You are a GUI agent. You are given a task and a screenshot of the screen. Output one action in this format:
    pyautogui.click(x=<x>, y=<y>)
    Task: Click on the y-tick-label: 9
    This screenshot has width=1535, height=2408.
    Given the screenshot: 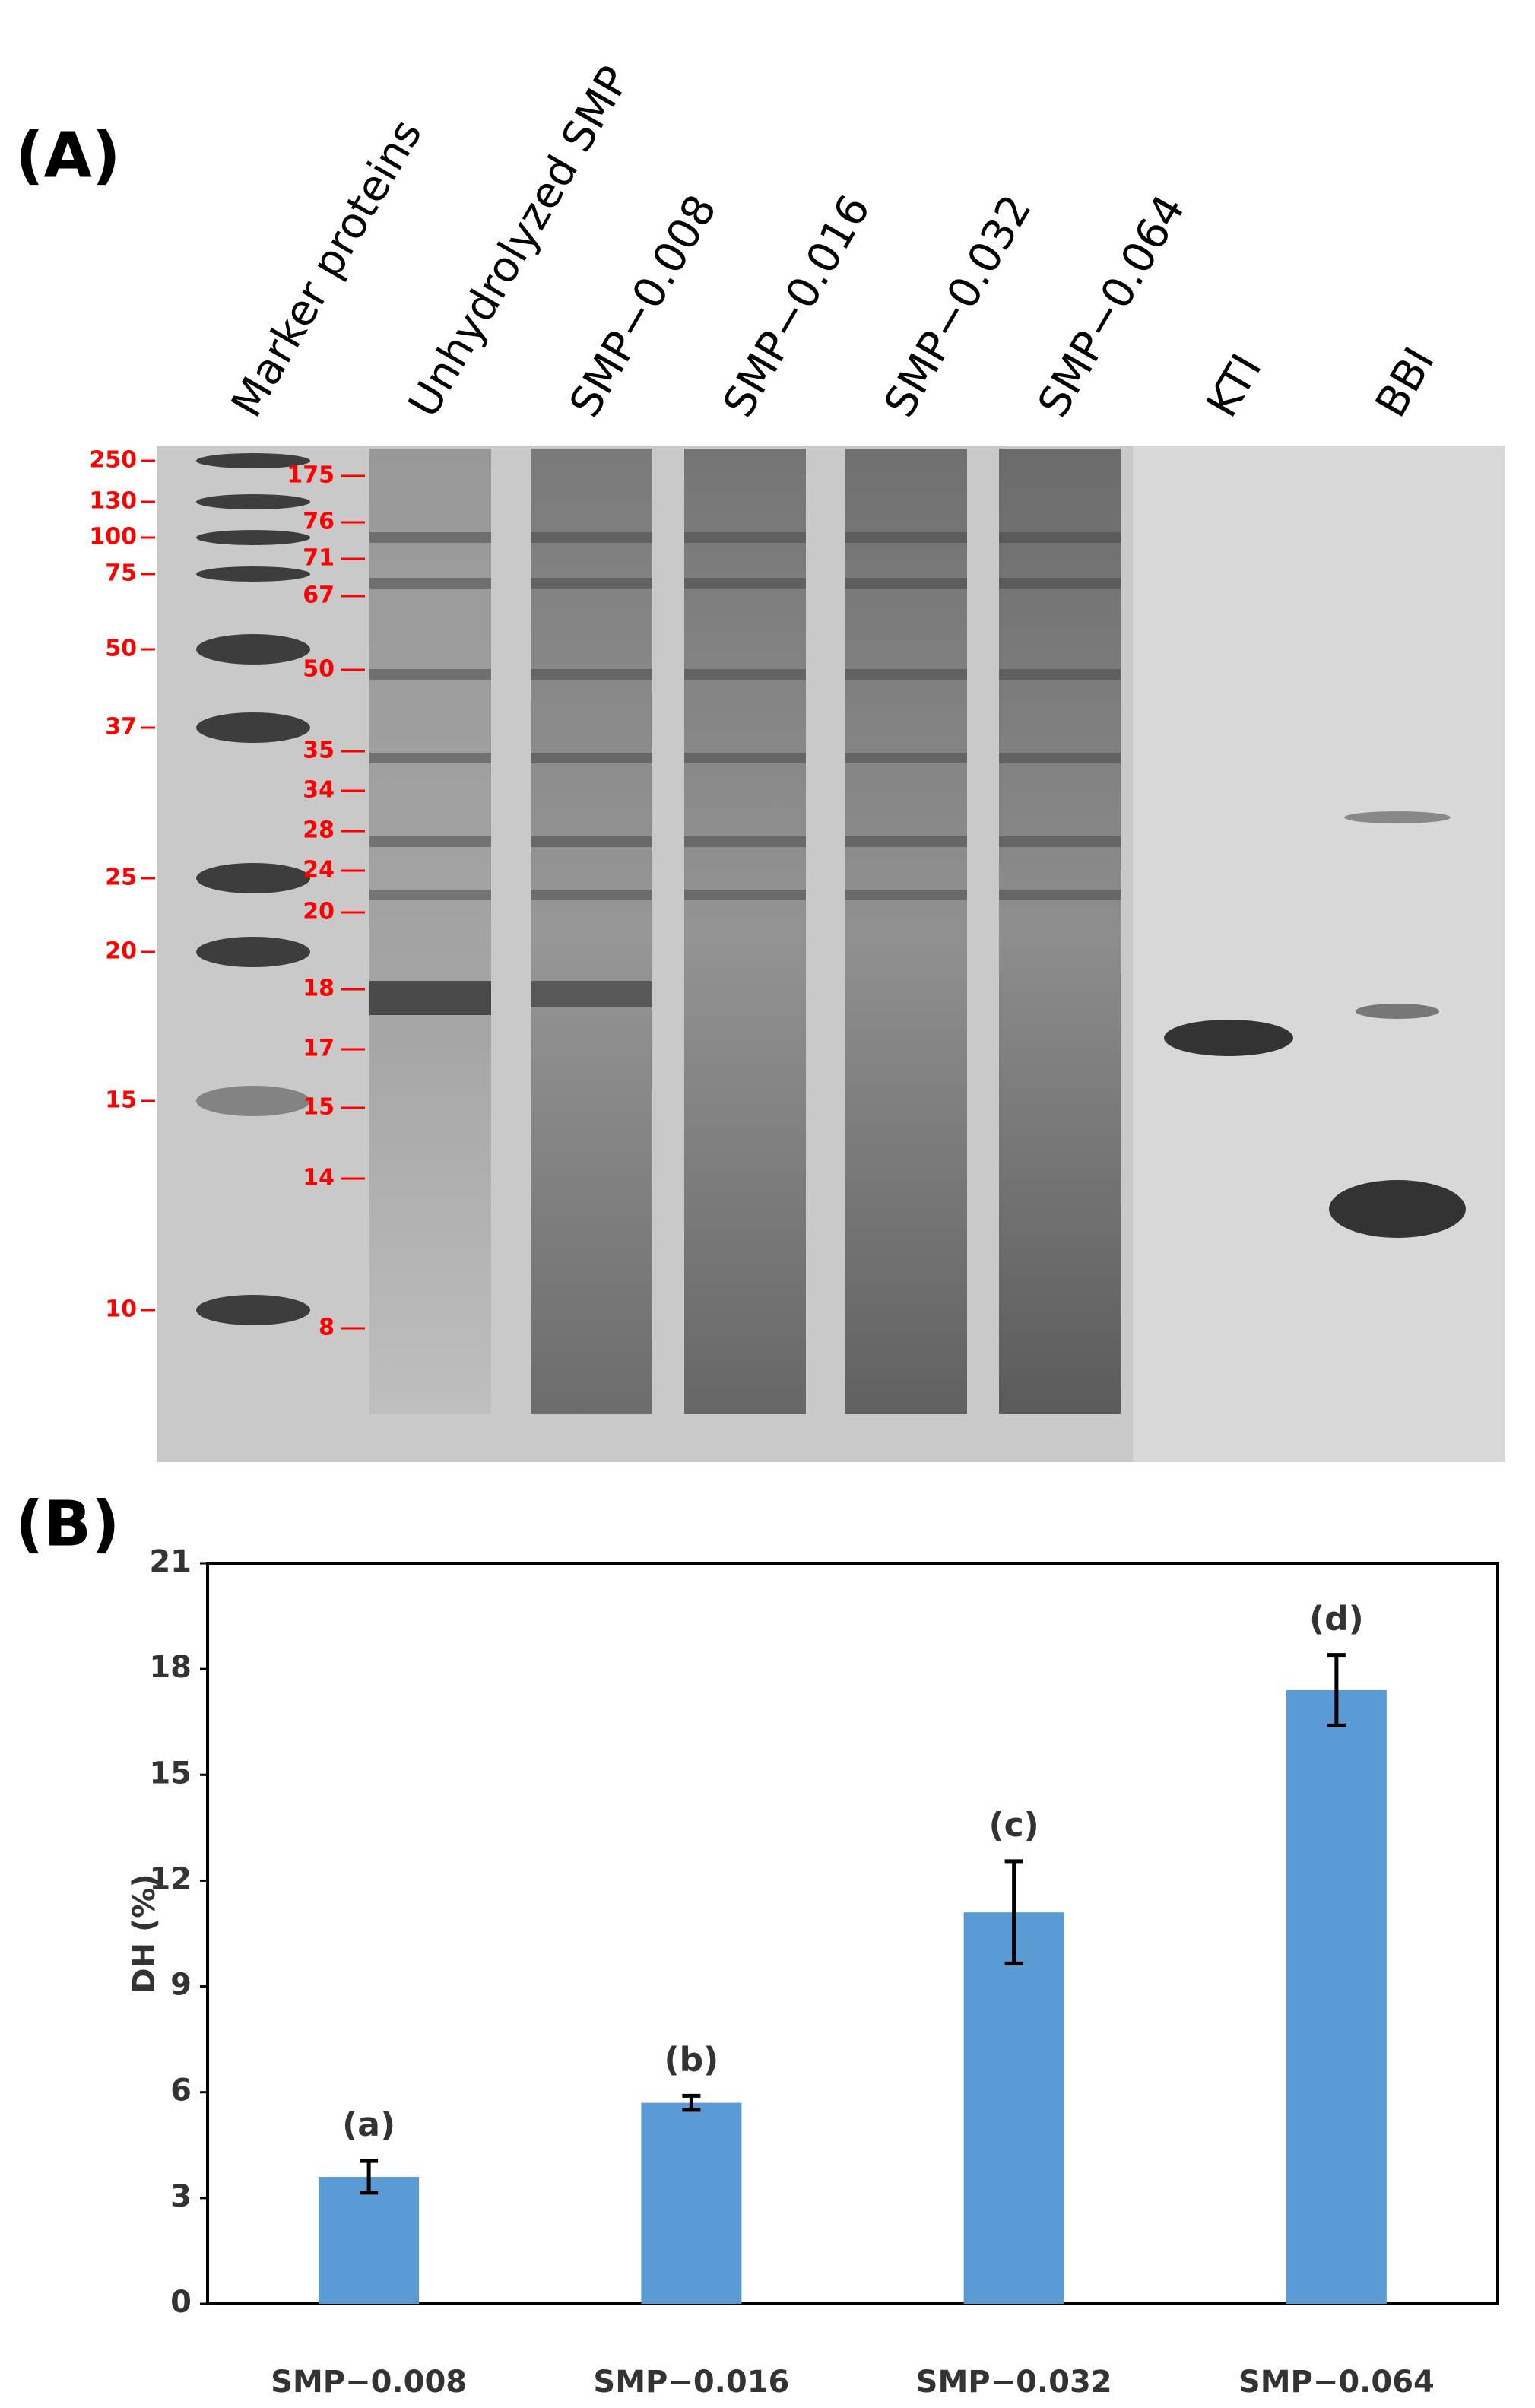 What is the action you would take?
    pyautogui.click(x=181, y=1985)
    